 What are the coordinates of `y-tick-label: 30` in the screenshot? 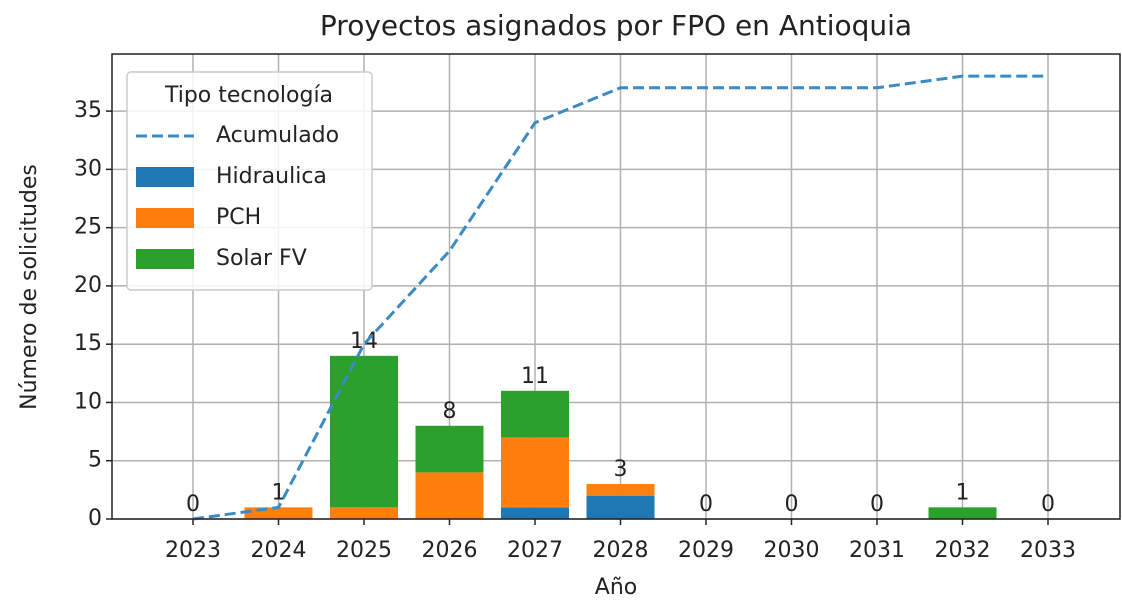 It's located at (88, 168).